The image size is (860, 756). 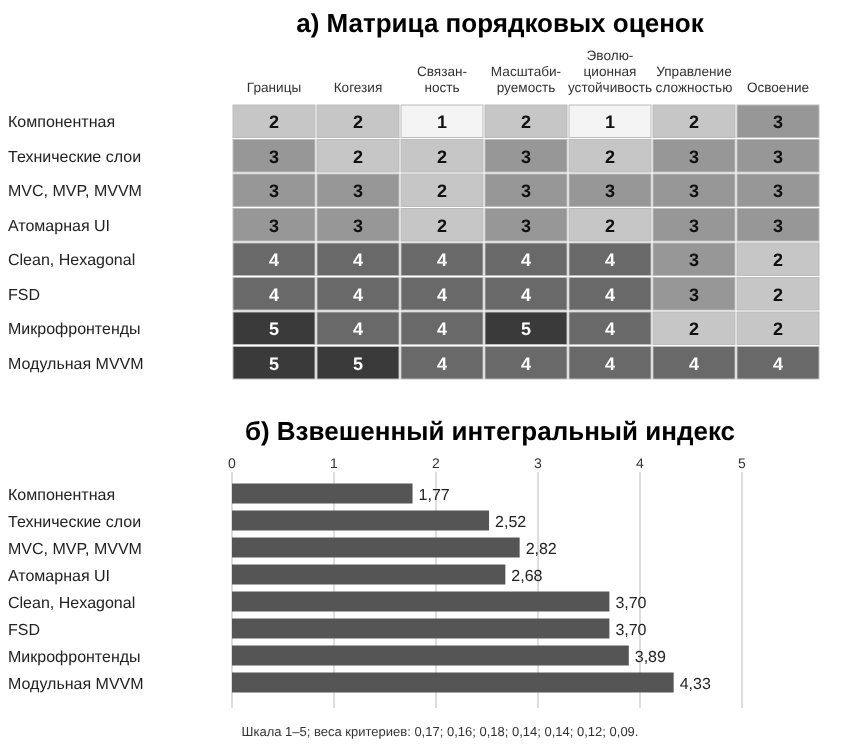 What do you see at coordinates (490, 431) in the screenshot?
I see `chart-title: б) Взвешенный интегральный индекс` at bounding box center [490, 431].